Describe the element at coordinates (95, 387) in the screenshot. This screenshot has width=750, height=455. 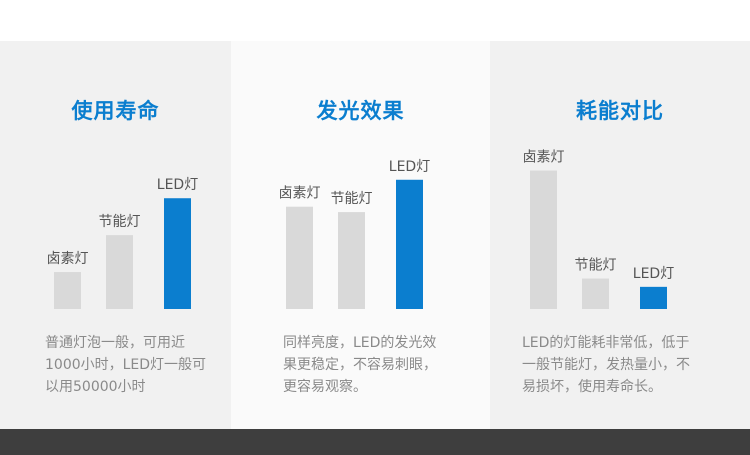
I see `description-line: 以用50000小时` at that location.